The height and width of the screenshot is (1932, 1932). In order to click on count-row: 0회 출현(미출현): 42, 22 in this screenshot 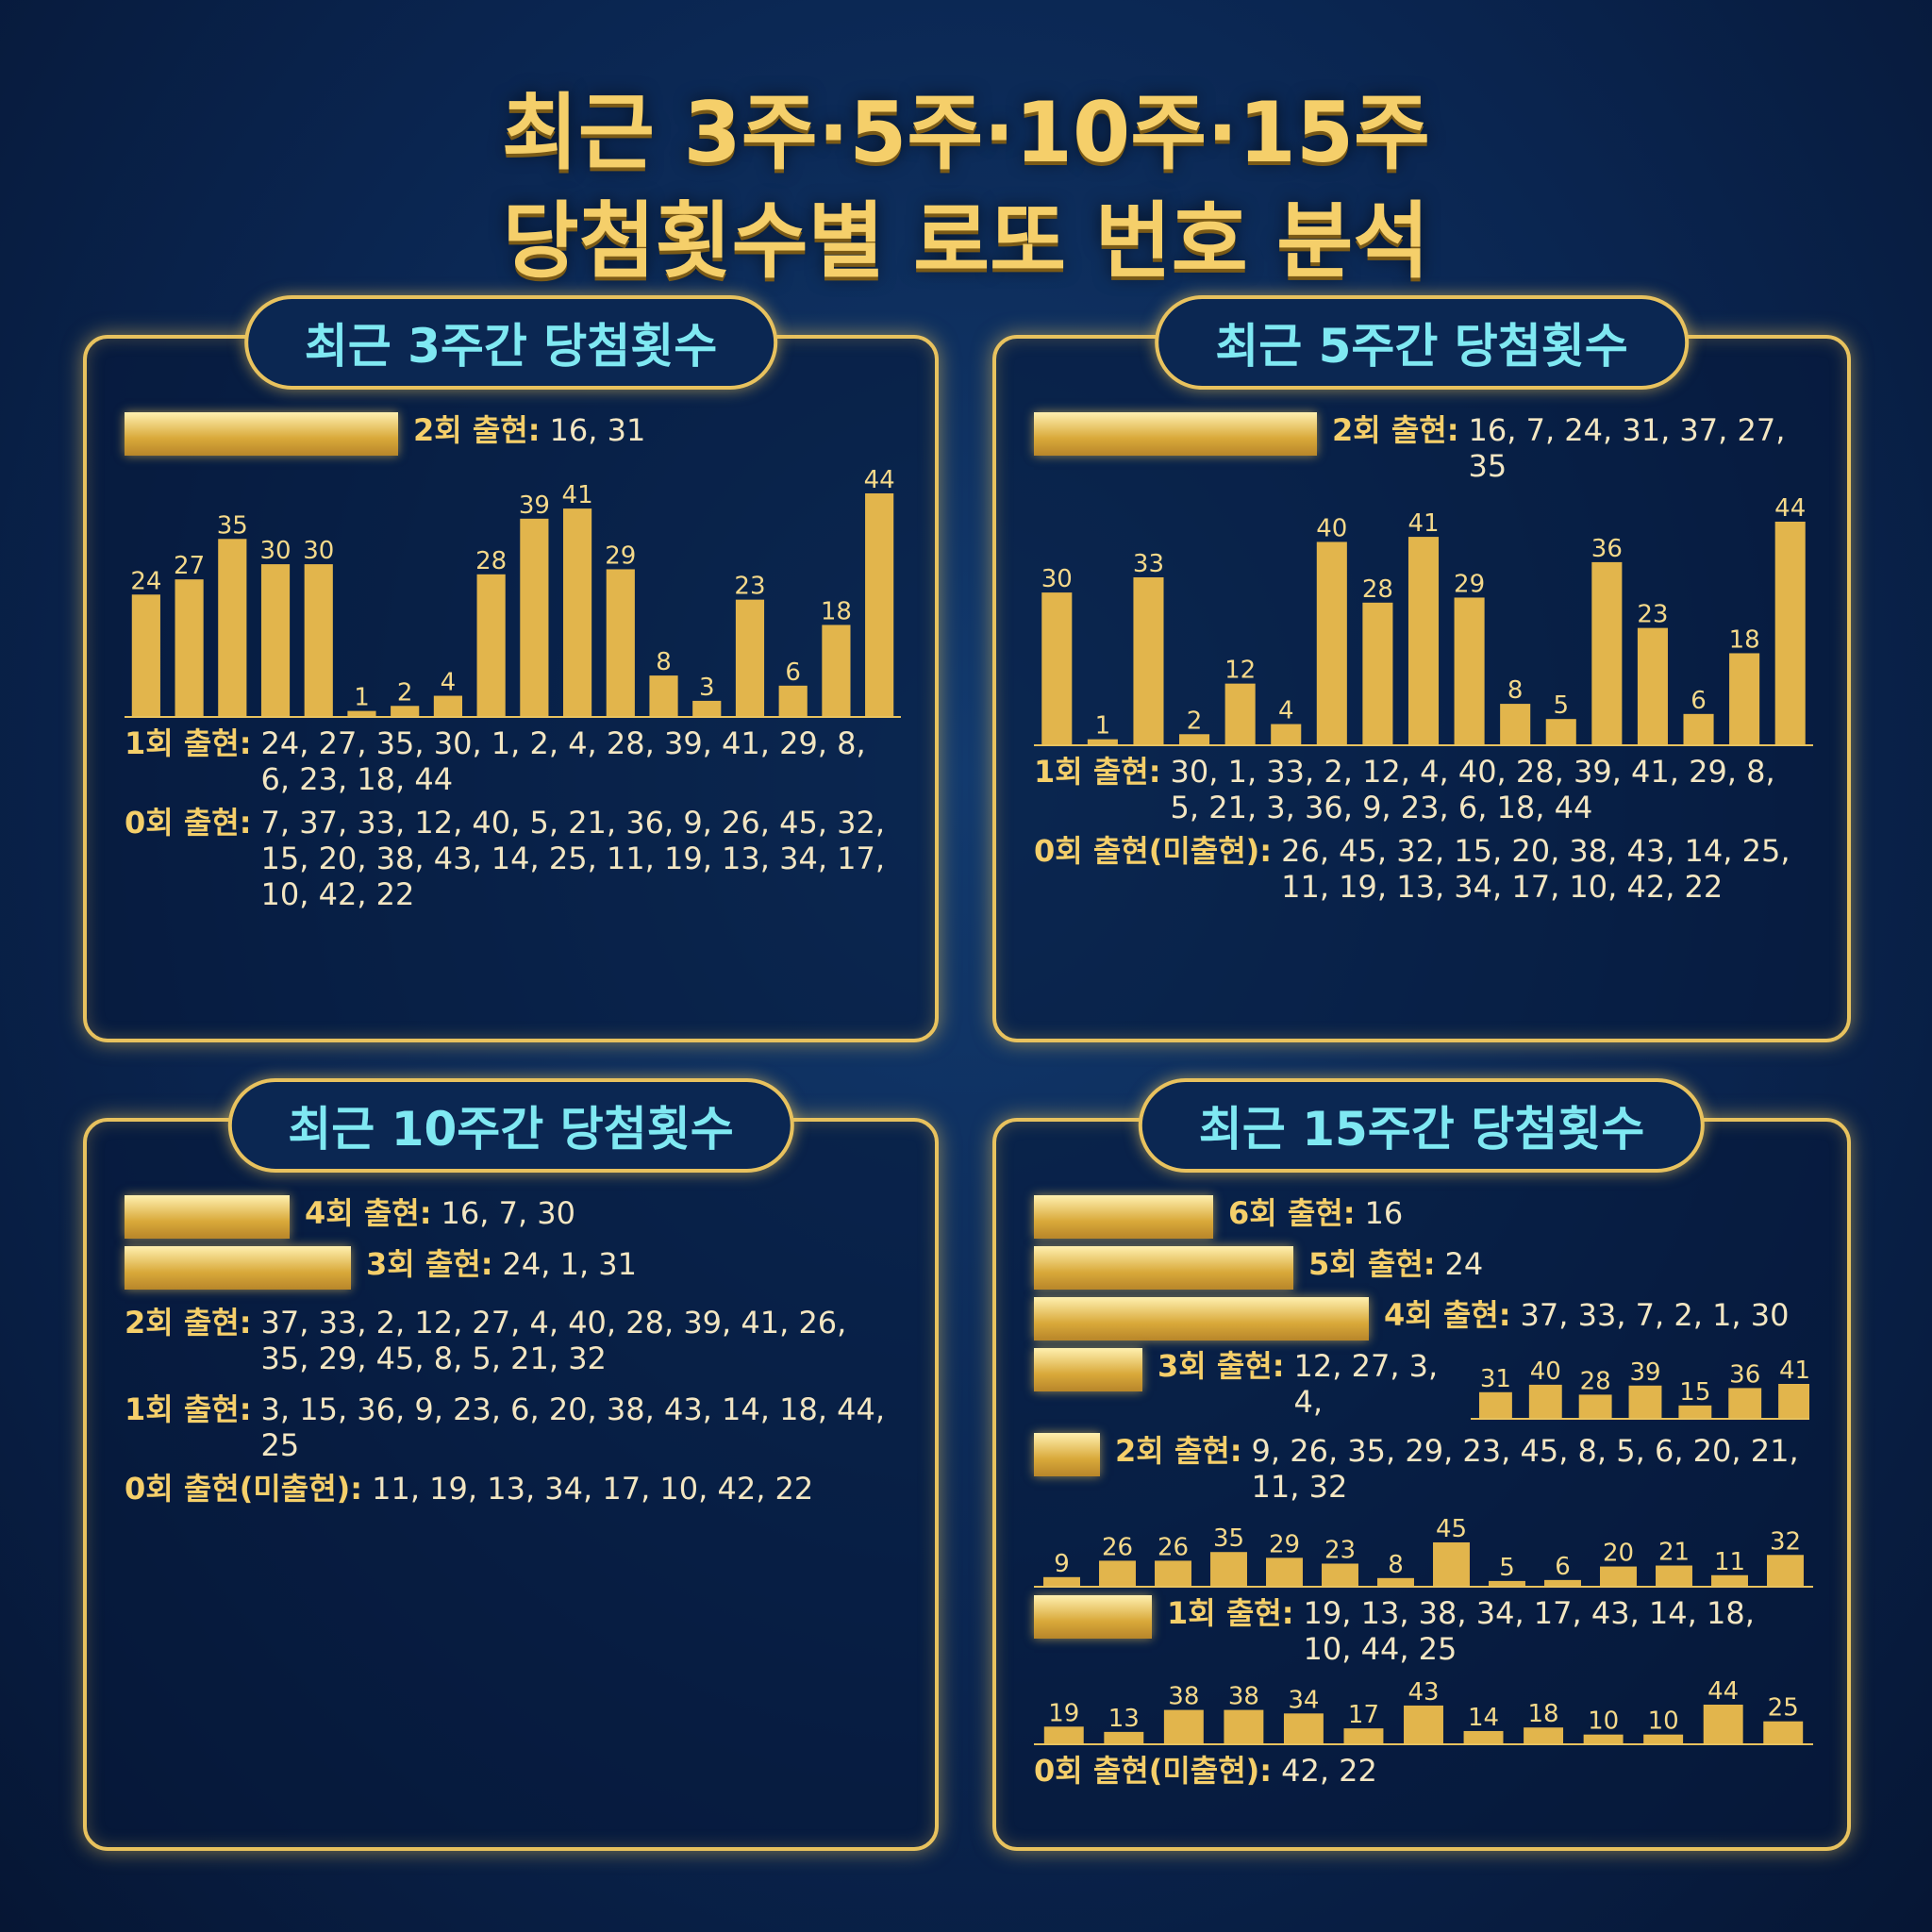, I will do `click(1422, 1771)`.